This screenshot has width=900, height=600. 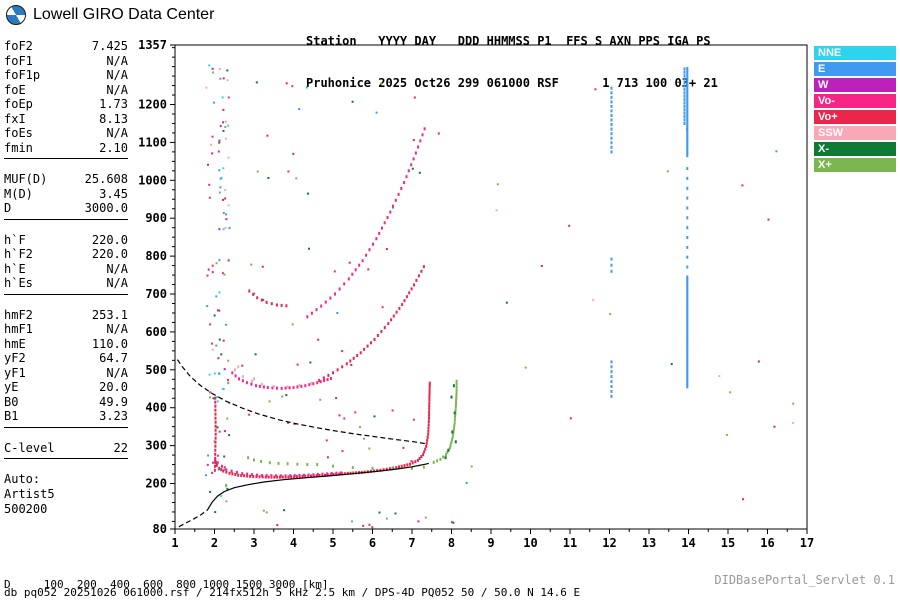 What do you see at coordinates (109, 46) in the screenshot?
I see `param-value: 7.425` at bounding box center [109, 46].